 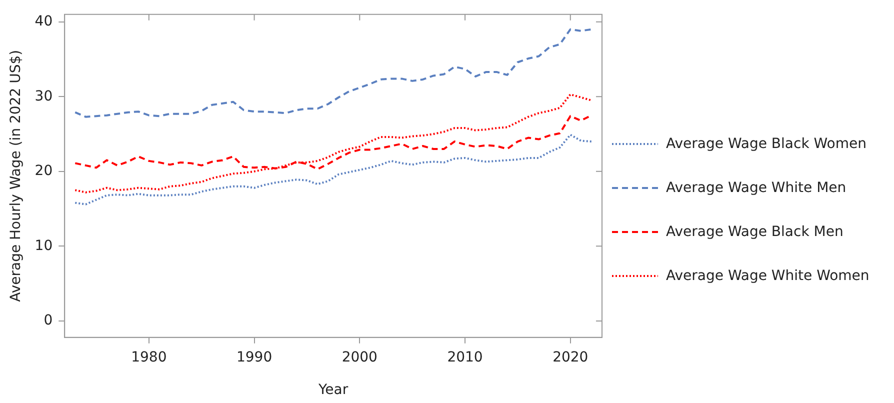 What do you see at coordinates (254, 357) in the screenshot?
I see `x-tick-label: 1990` at bounding box center [254, 357].